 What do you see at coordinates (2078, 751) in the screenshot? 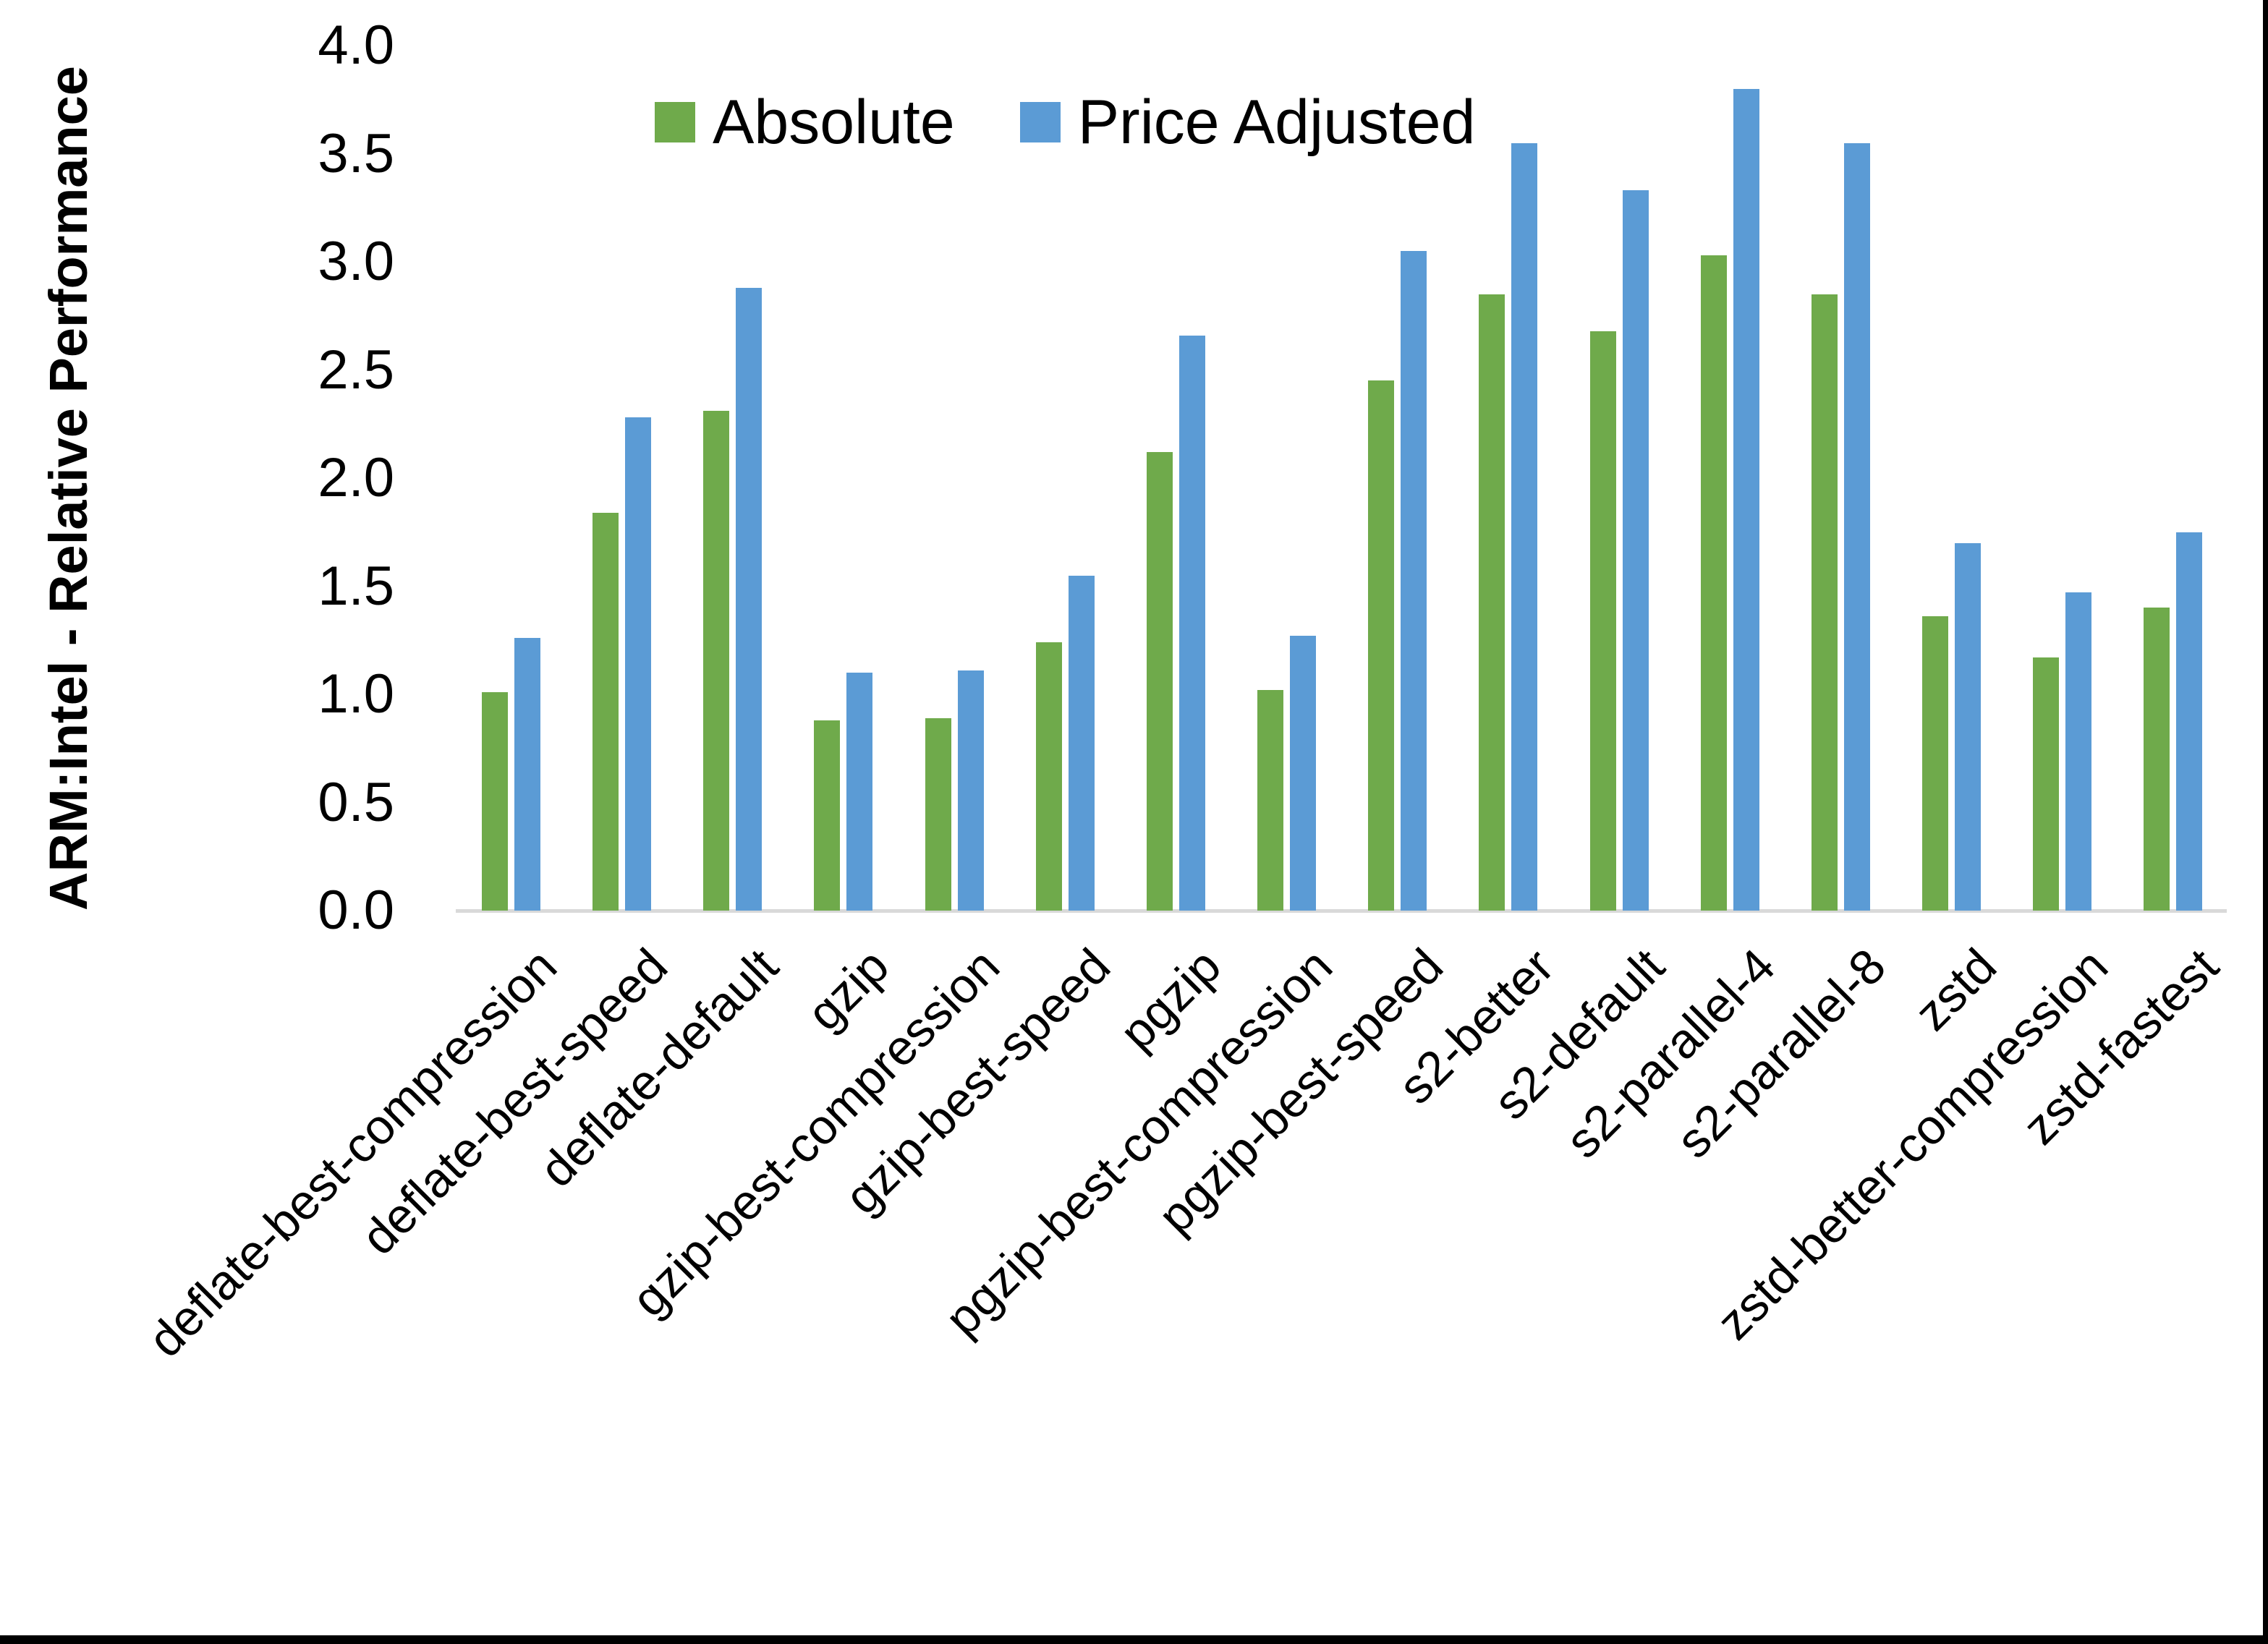
I see `bar-price-adjusted-zstd-better-compression` at bounding box center [2078, 751].